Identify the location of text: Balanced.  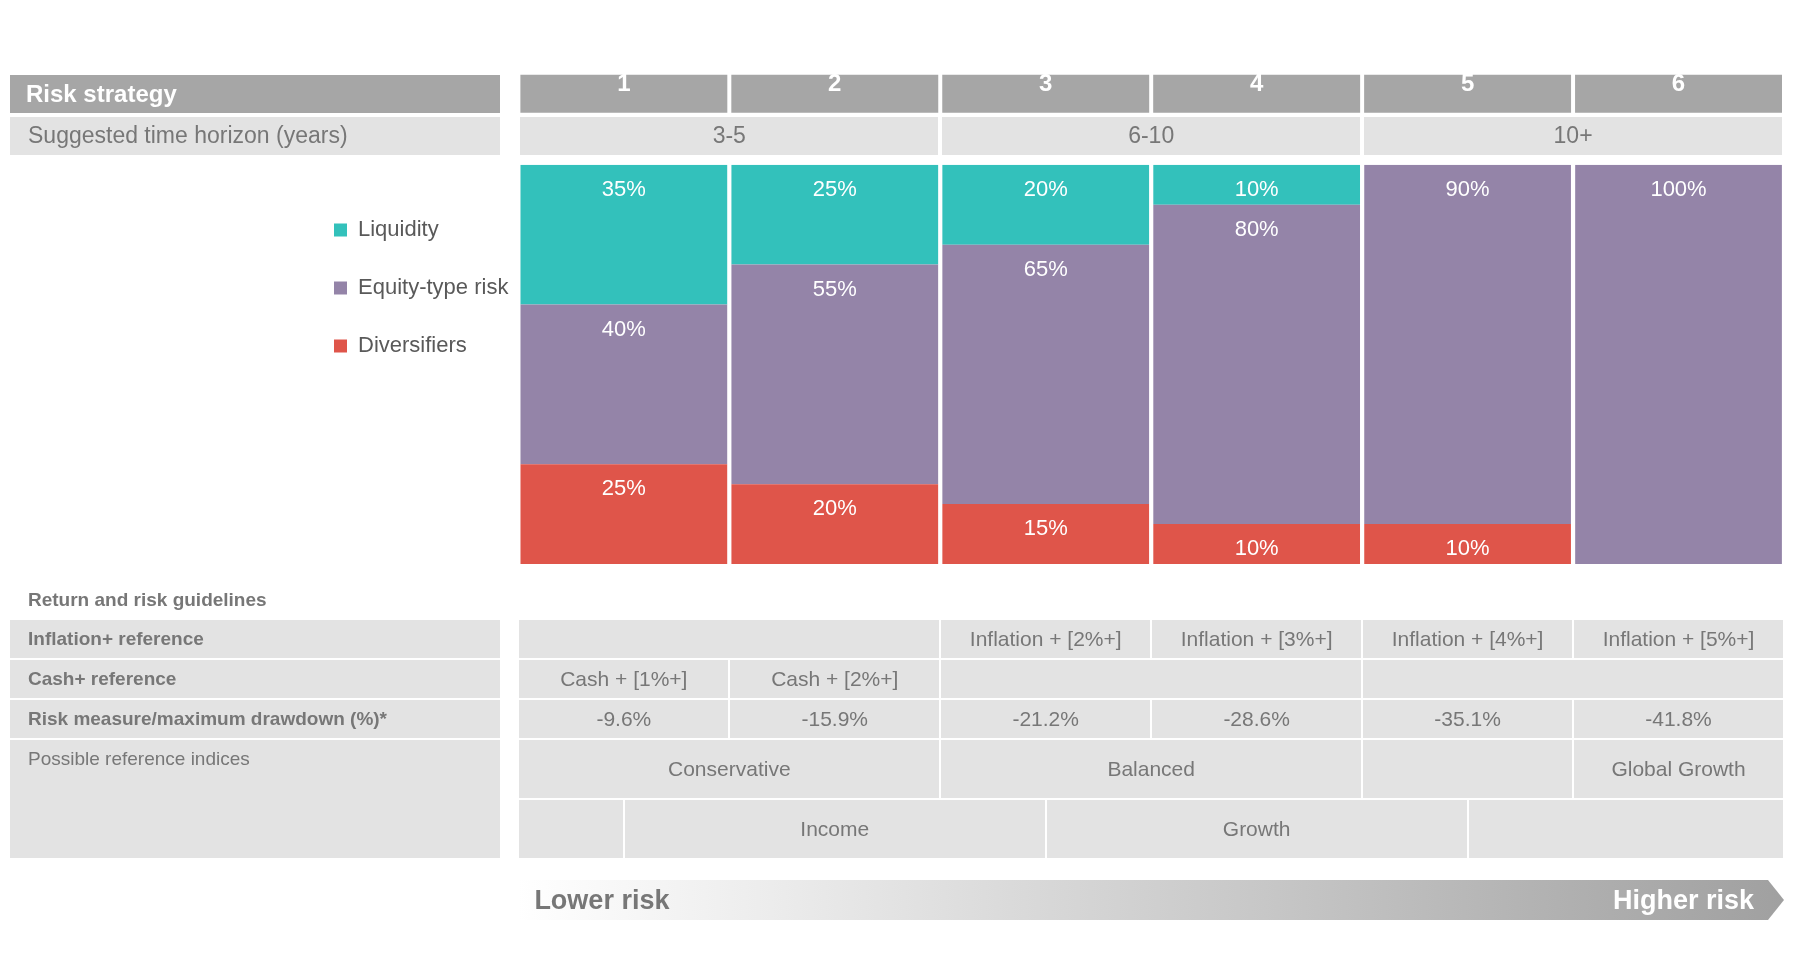
(1151, 769).